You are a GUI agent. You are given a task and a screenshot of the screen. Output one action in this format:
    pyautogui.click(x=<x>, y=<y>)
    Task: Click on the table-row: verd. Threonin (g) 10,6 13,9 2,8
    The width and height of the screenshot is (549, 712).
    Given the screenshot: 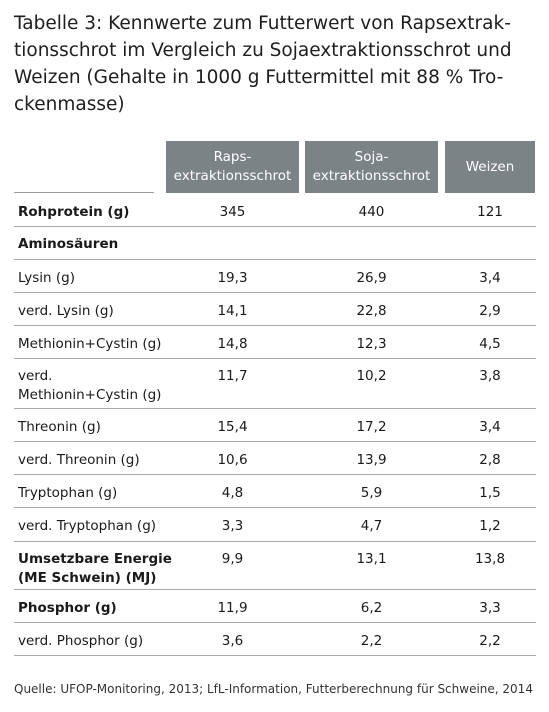 What is the action you would take?
    pyautogui.click(x=275, y=458)
    